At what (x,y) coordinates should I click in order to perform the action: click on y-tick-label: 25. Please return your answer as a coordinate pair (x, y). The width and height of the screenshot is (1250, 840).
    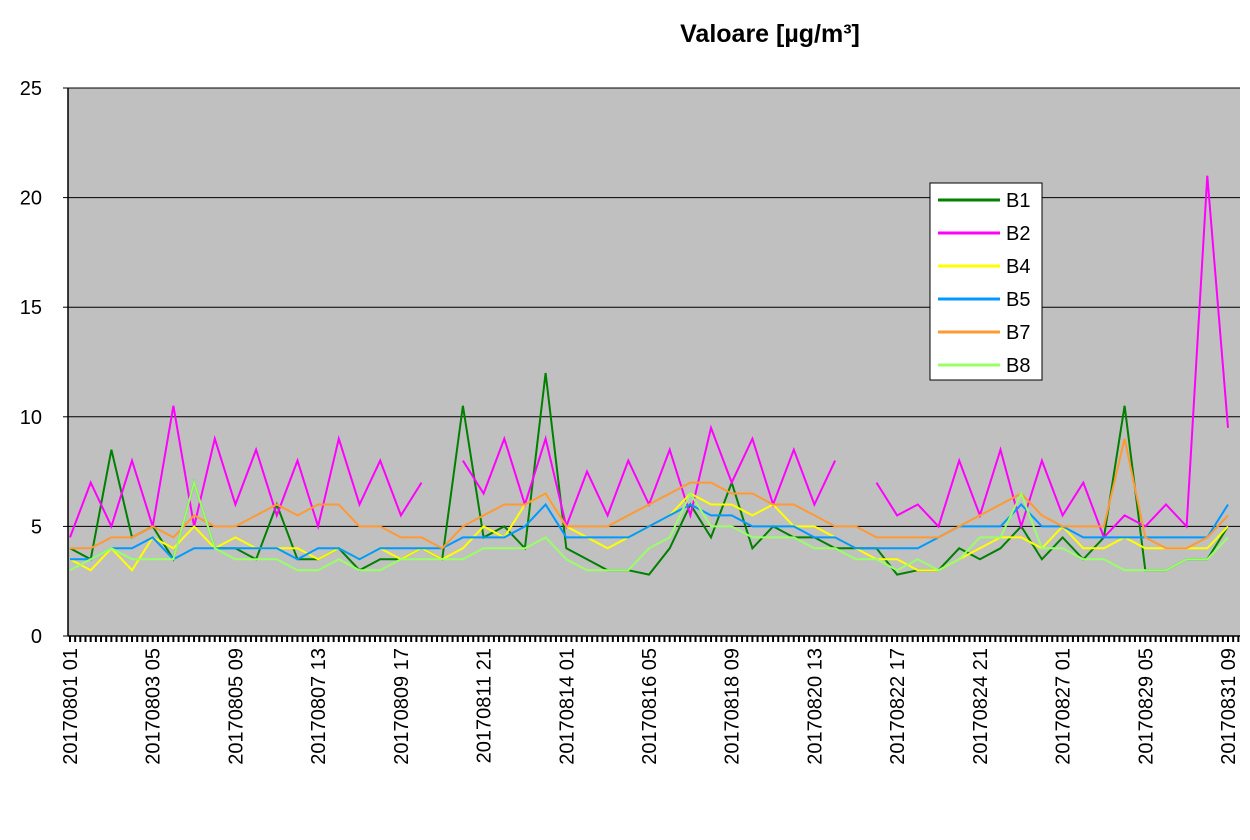
    Looking at the image, I should click on (31, 89).